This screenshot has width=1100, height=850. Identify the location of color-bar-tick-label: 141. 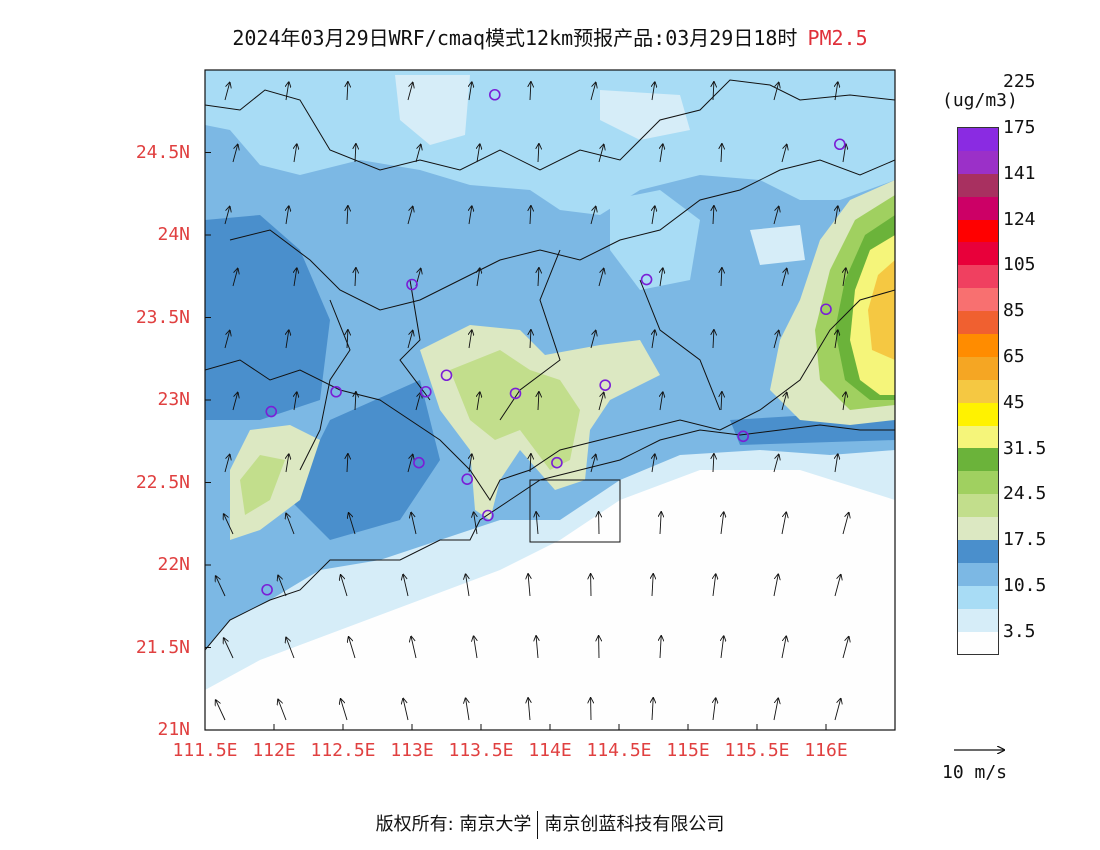
(1019, 173).